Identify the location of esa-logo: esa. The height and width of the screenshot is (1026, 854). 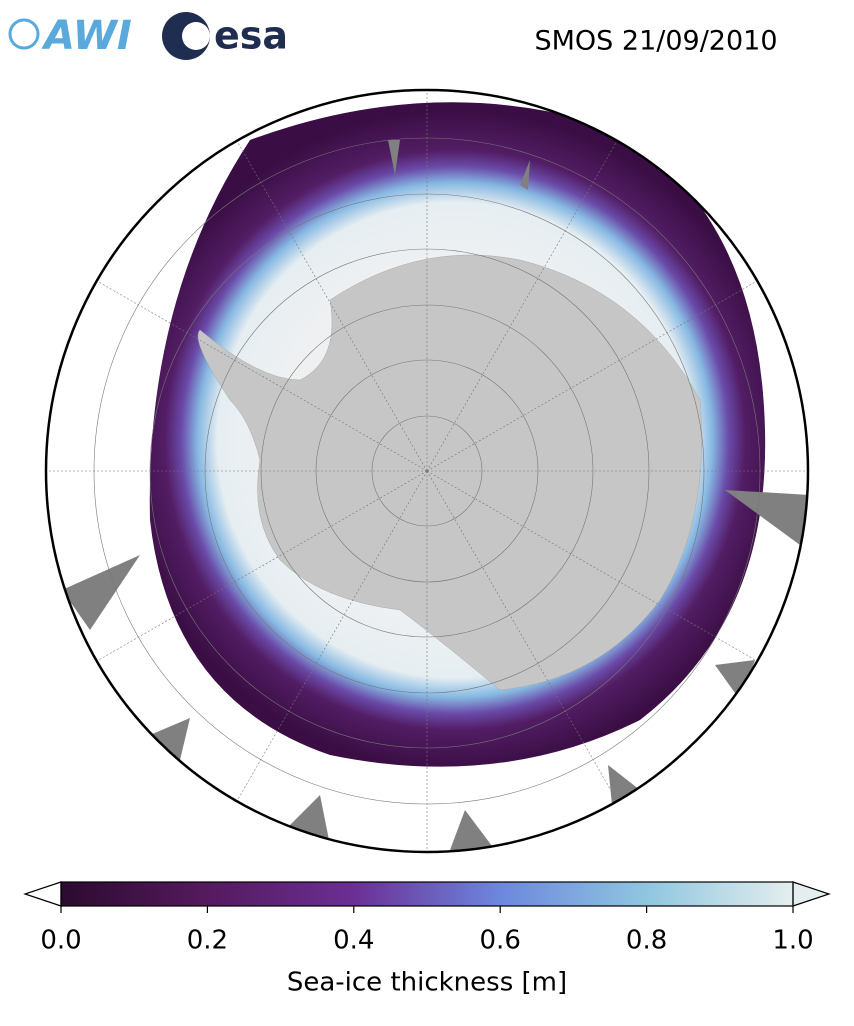
(225, 36).